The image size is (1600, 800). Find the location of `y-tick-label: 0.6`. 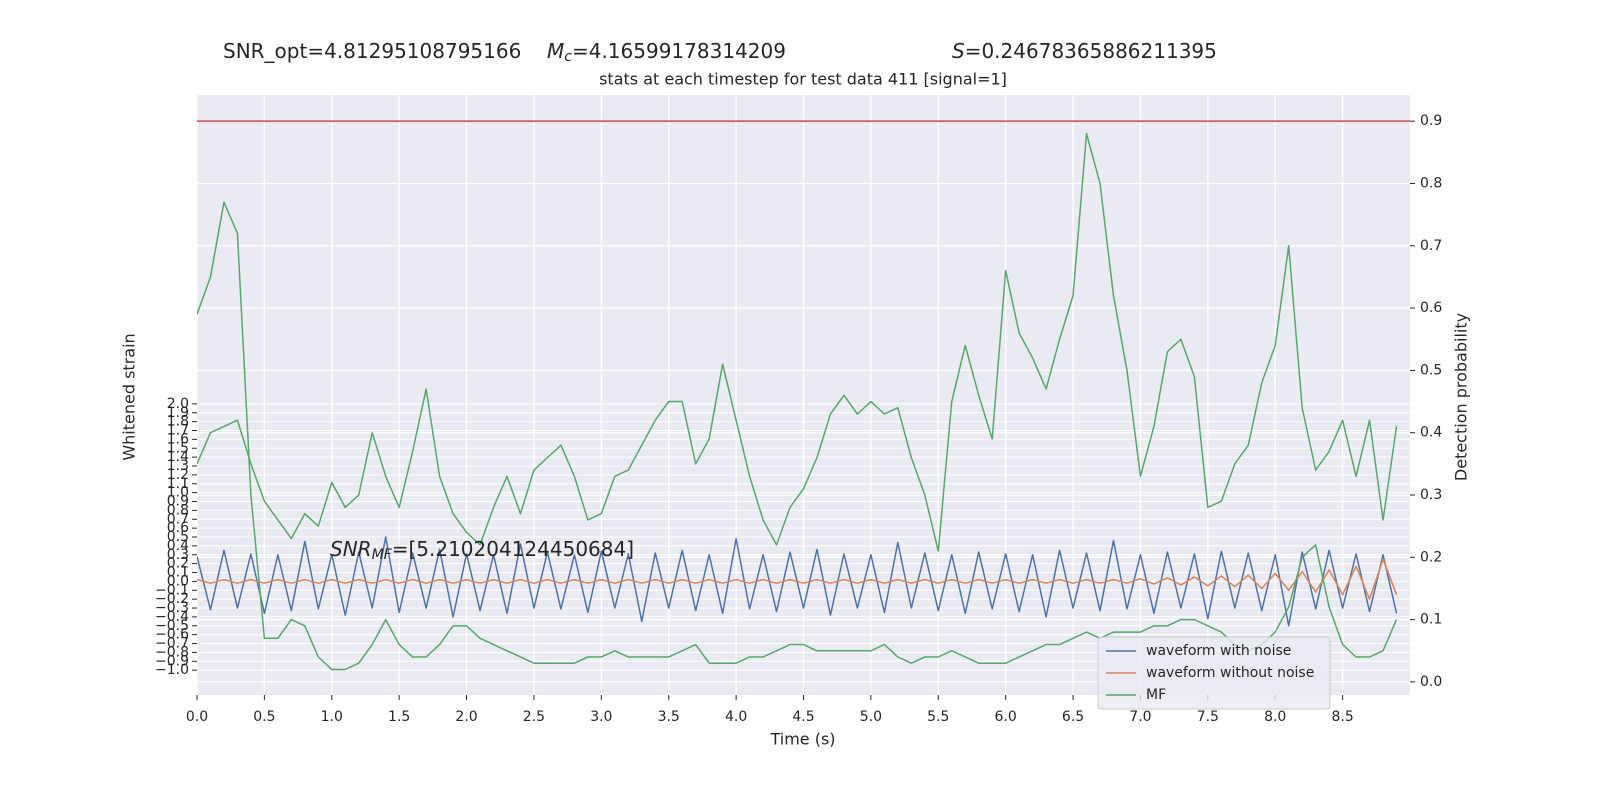

y-tick-label: 0.6 is located at coordinates (178, 528).